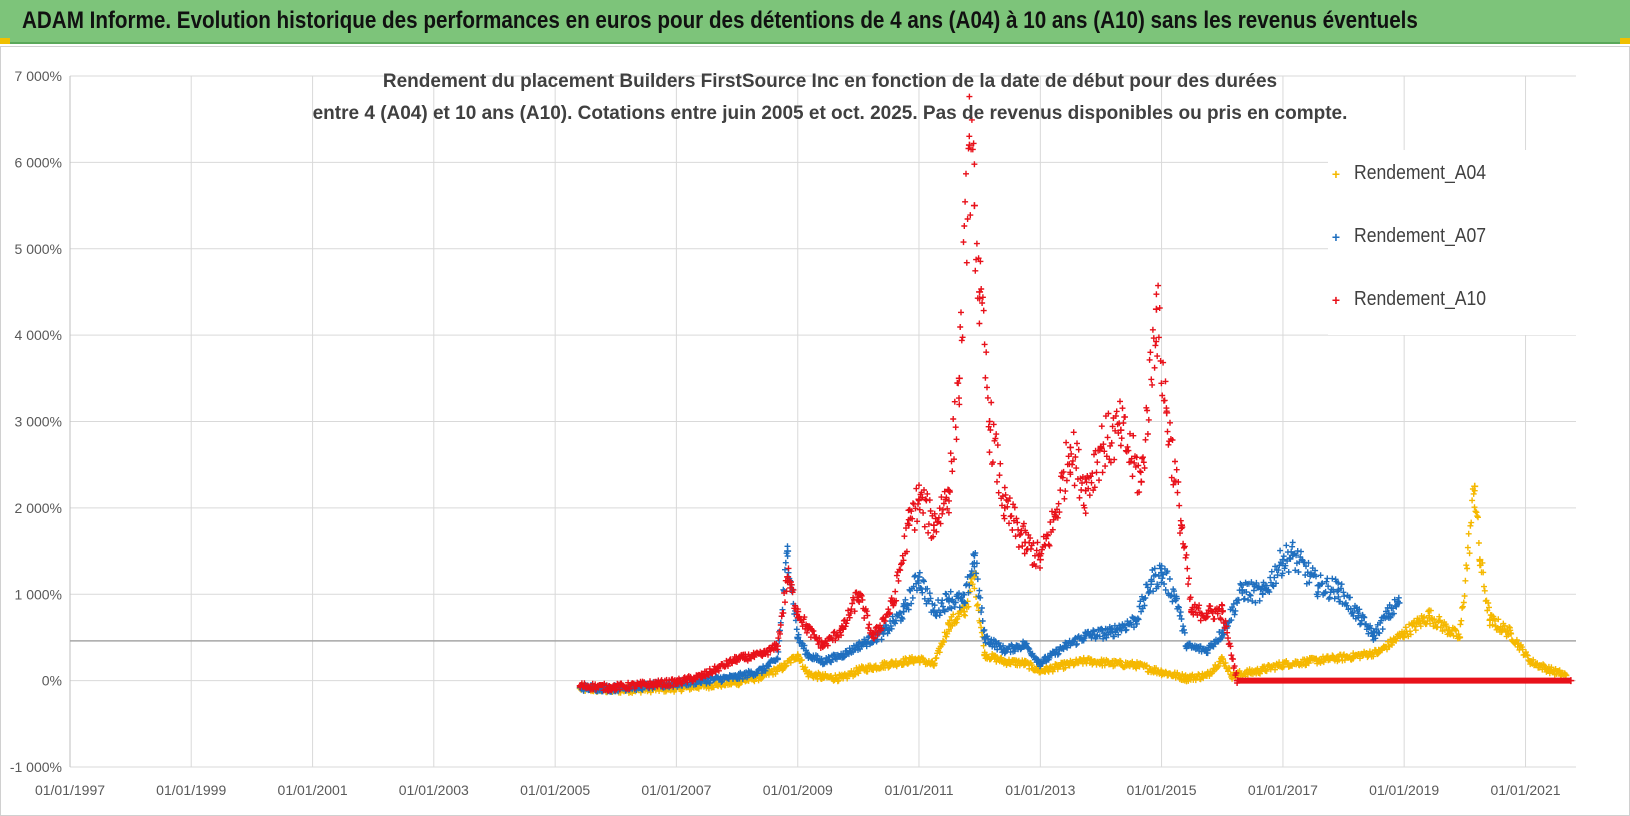 This screenshot has width=1630, height=816. Describe the element at coordinates (676, 790) in the screenshot. I see `x-tick-label: 01/01/2007` at that location.